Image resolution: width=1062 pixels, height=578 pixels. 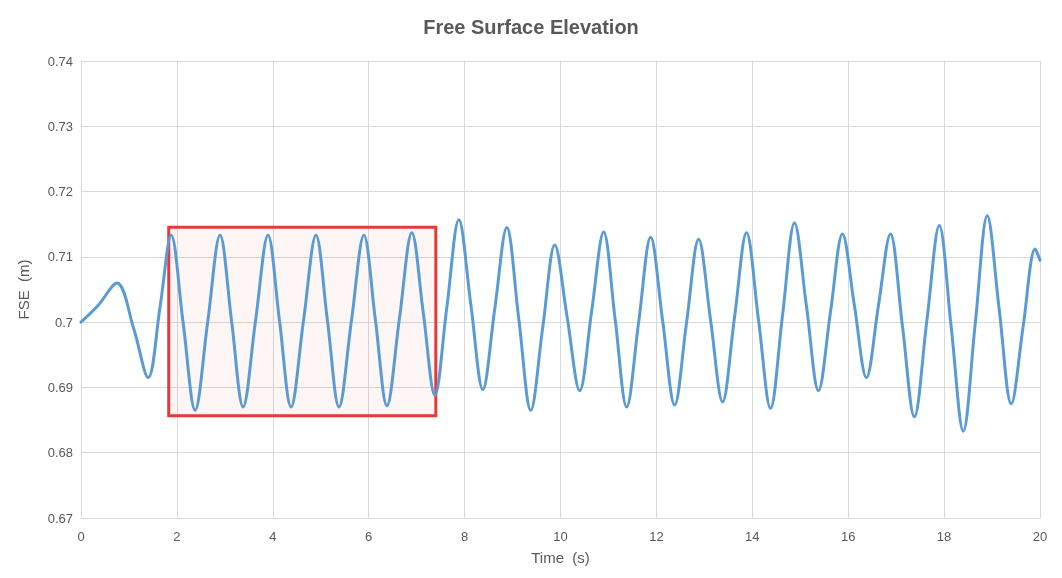 I want to click on x-tick-label: 16, so click(x=848, y=536).